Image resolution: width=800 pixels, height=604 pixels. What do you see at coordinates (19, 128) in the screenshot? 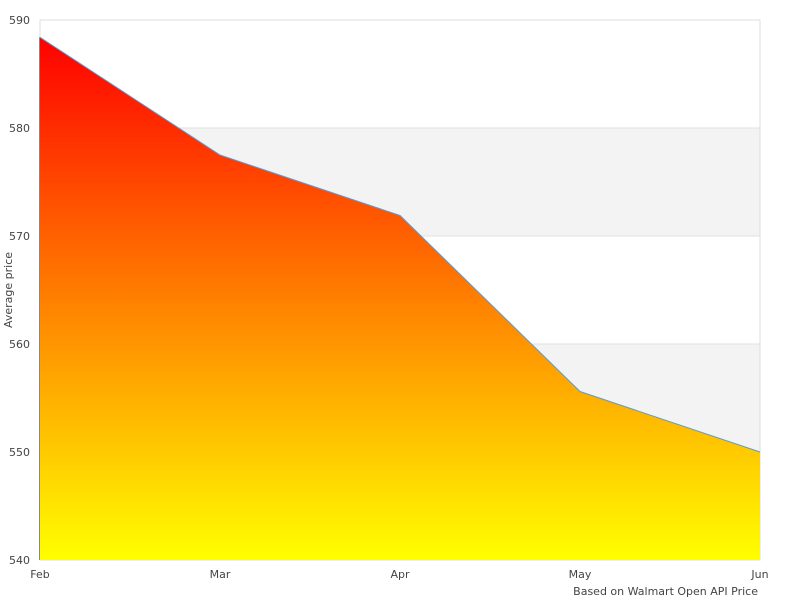
I see `y-tick-label: 580` at bounding box center [19, 128].